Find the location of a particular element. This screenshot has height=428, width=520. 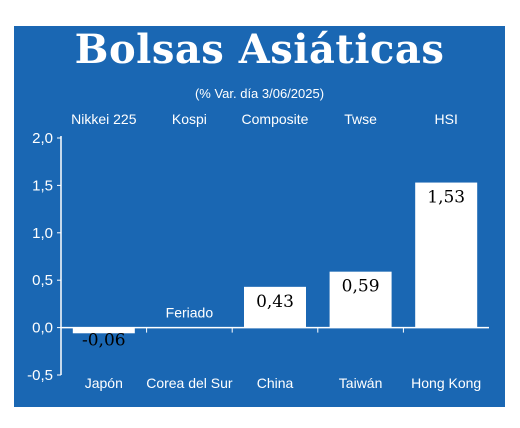

category-label: Corea del Sur is located at coordinates (189, 383).